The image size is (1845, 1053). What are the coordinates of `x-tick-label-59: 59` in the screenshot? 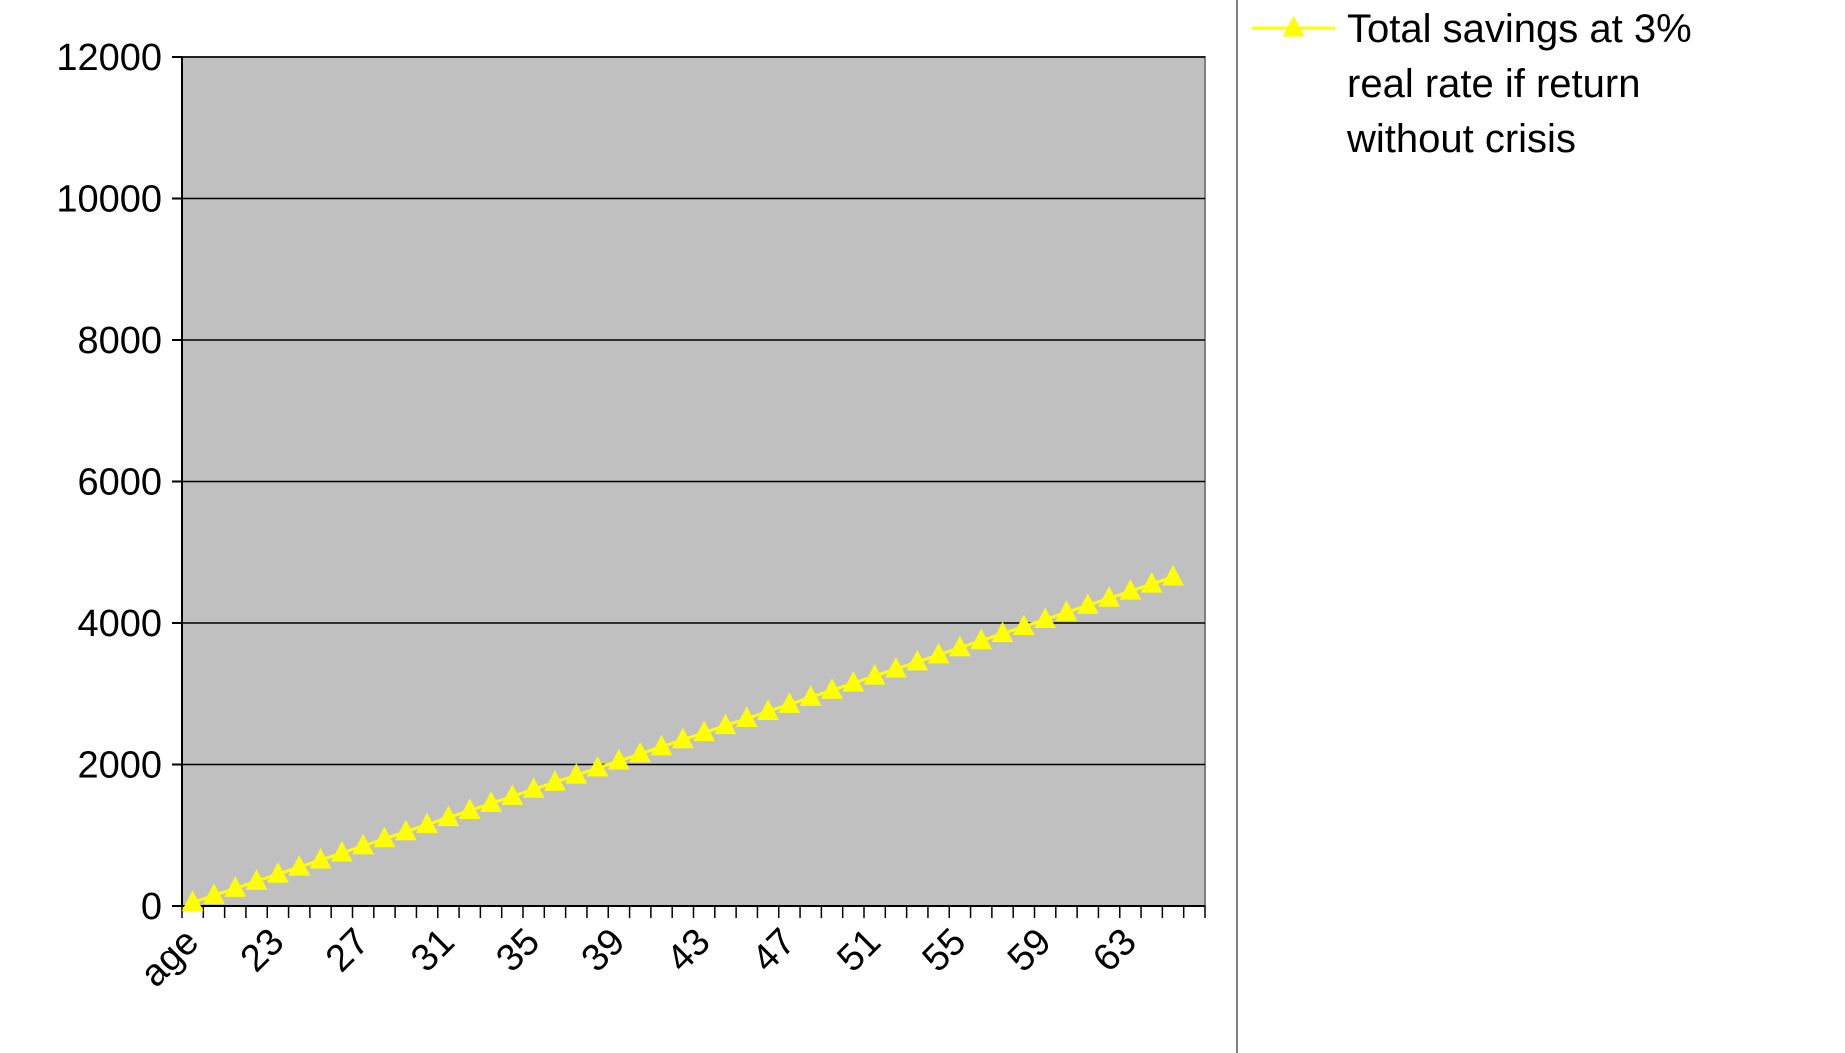 It's located at (1030, 951).